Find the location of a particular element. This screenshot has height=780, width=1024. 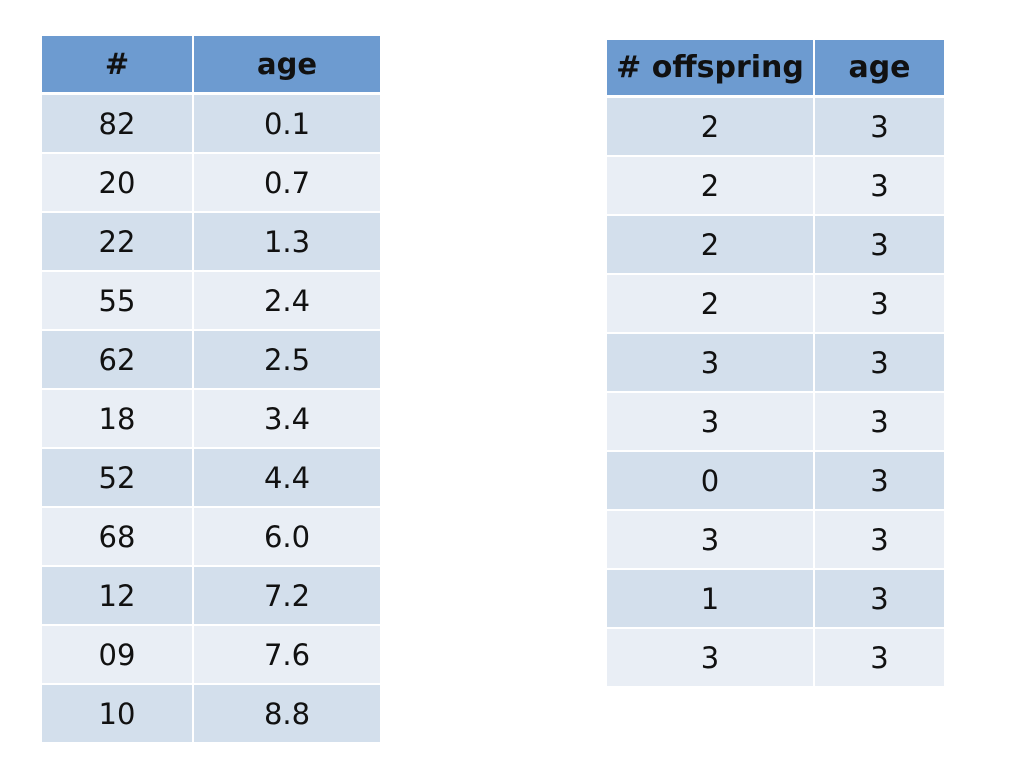

age-cell: 4.4 is located at coordinates (287, 478).